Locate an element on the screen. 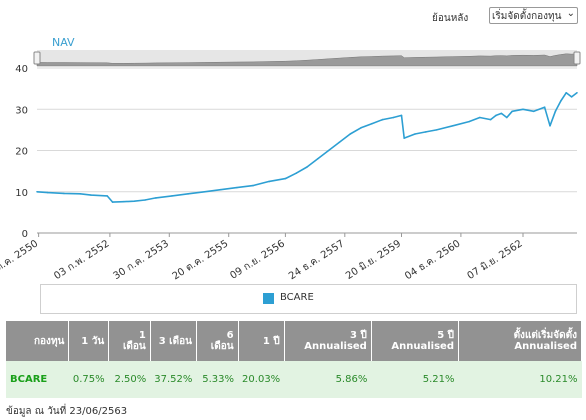 Image resolution: width=586 pixels, height=420 pixels. cell-1d: 0.75% is located at coordinates (88, 379).